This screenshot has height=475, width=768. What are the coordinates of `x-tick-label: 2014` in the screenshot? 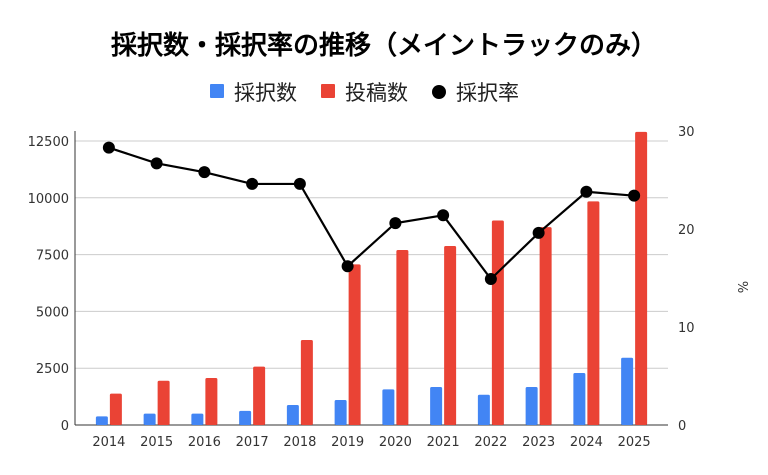 It's located at (108, 442).